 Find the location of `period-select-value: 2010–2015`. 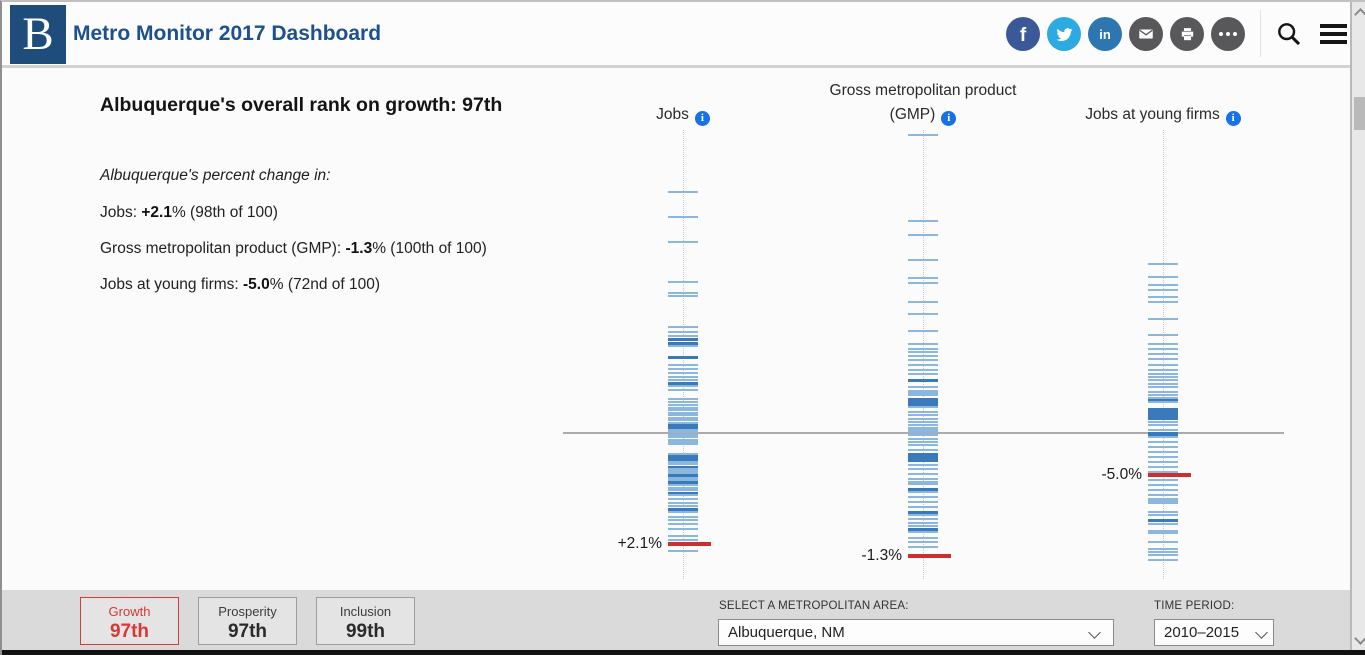

period-select-value: 2010–2015 is located at coordinates (1202, 632).